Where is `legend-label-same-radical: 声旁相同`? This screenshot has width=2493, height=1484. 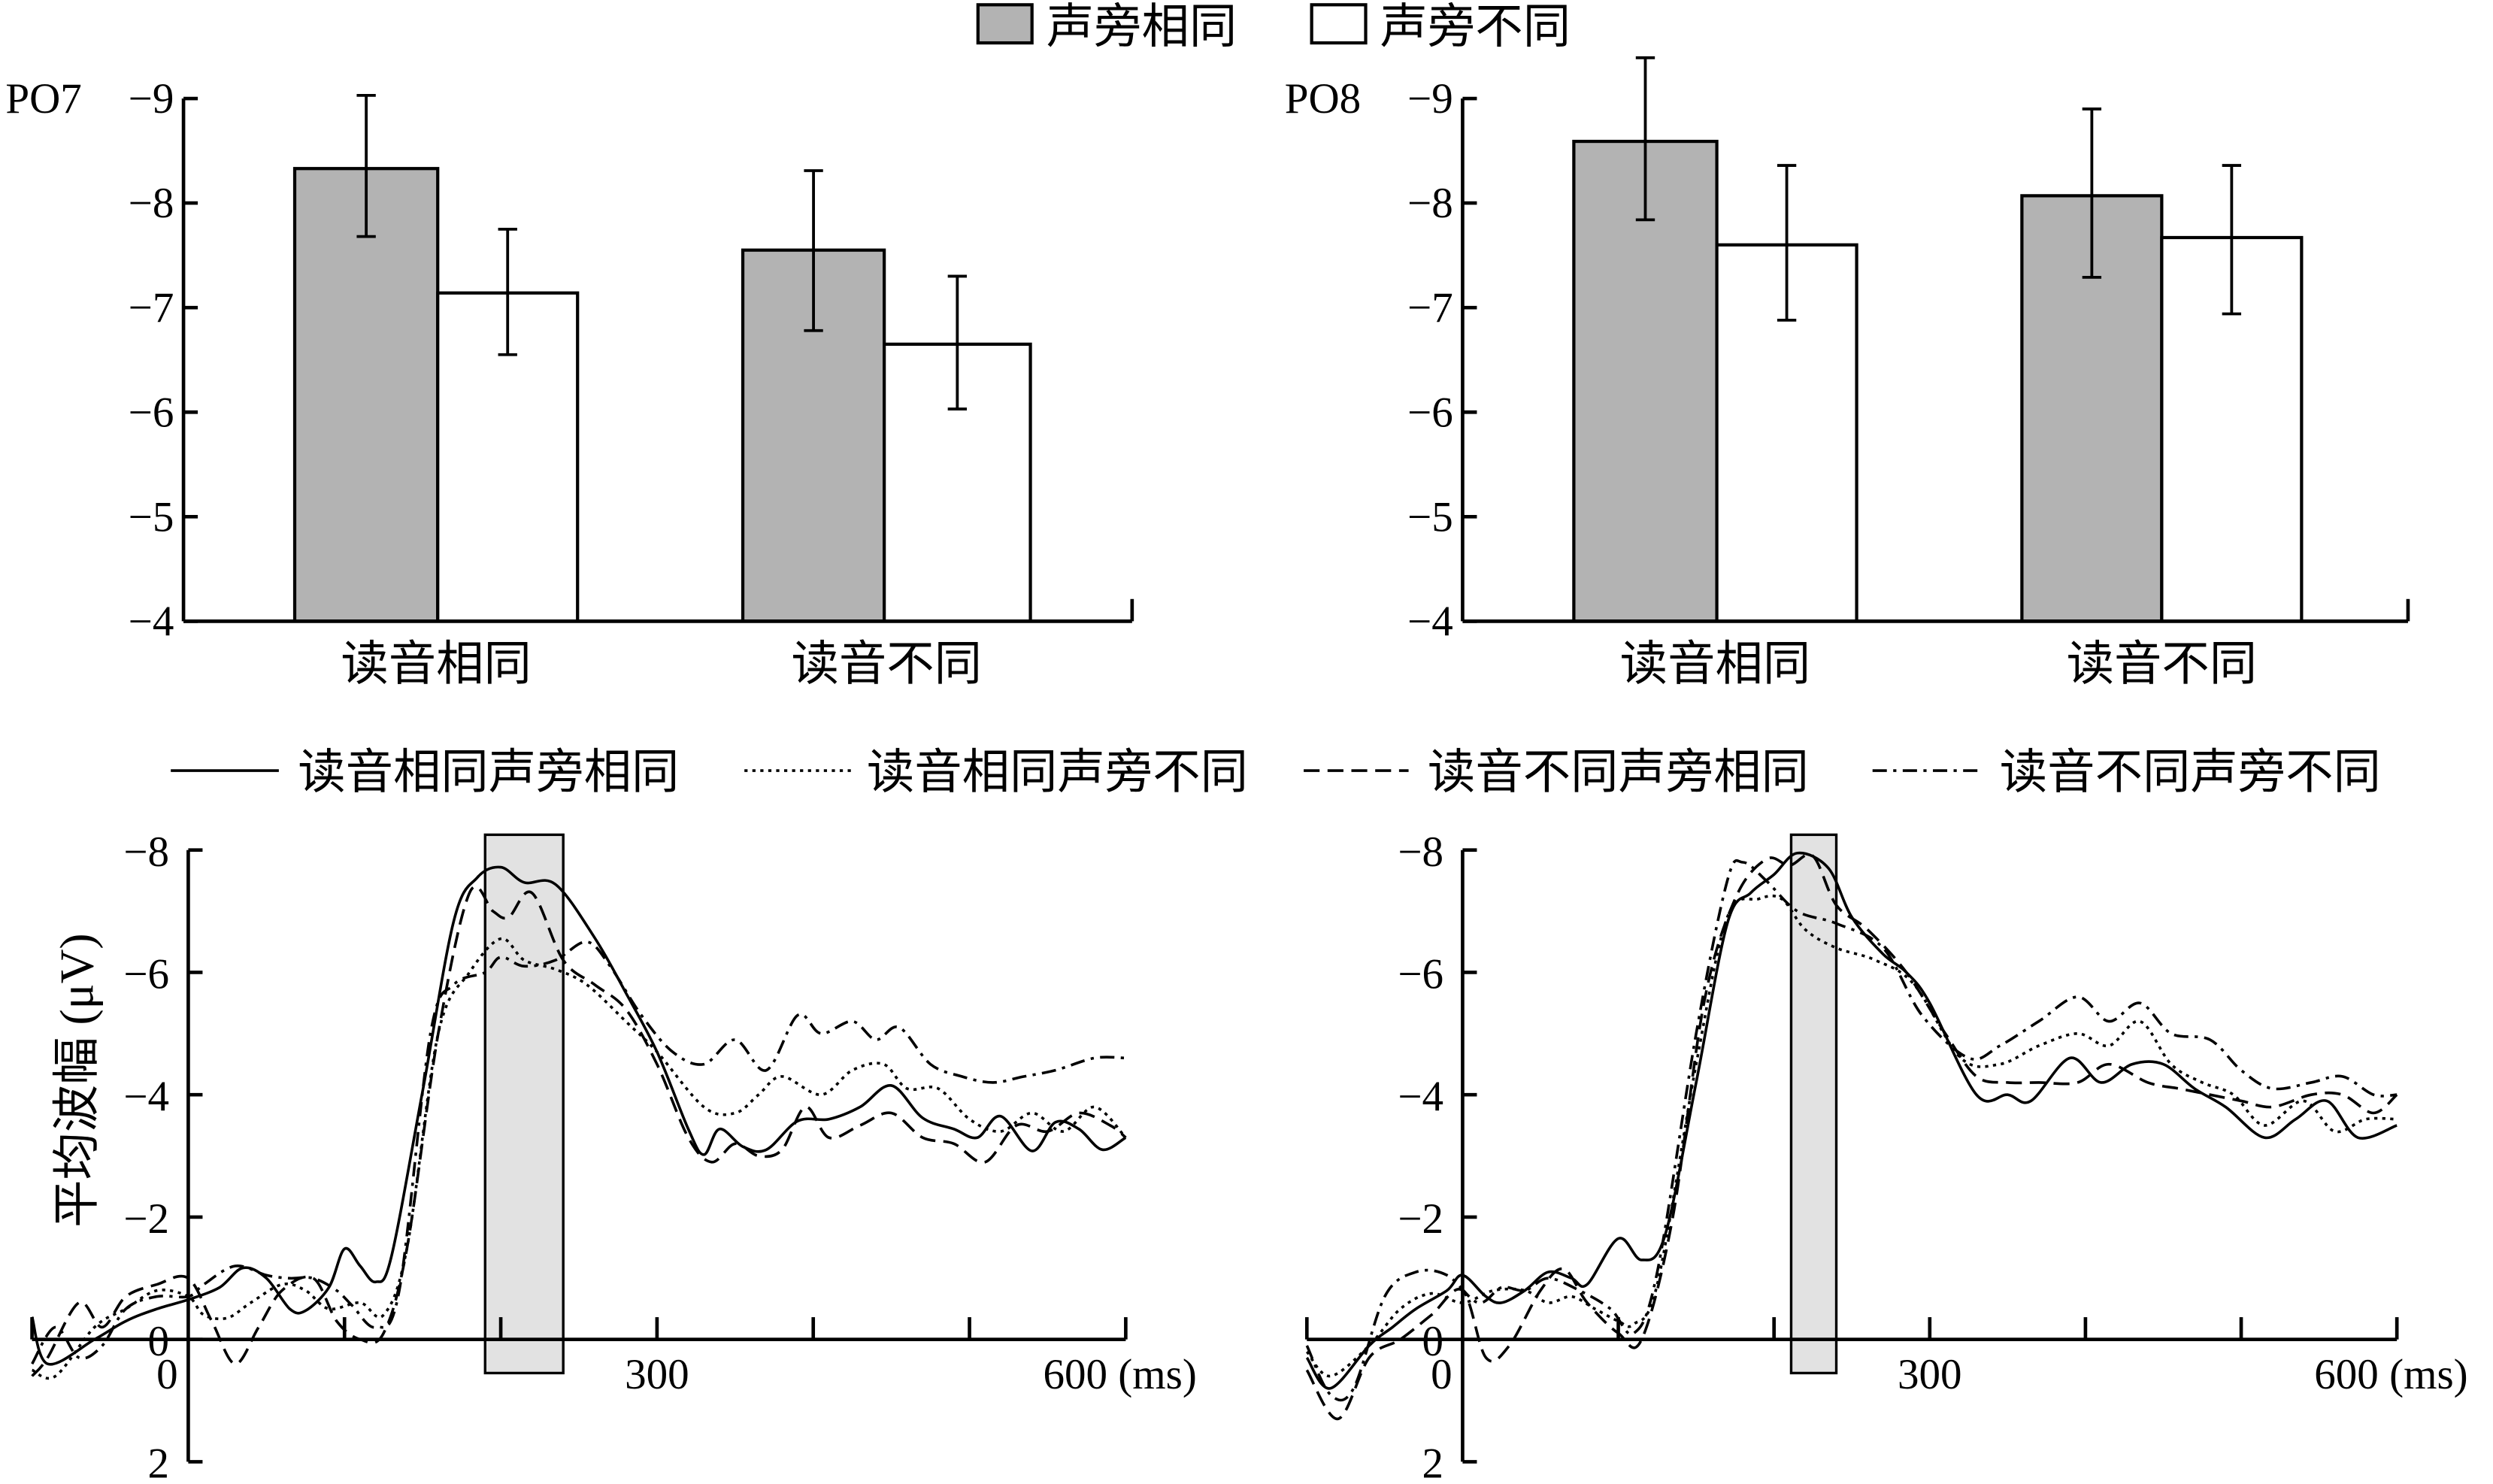
legend-label-same-radical: 声旁相同 is located at coordinates (1142, 27).